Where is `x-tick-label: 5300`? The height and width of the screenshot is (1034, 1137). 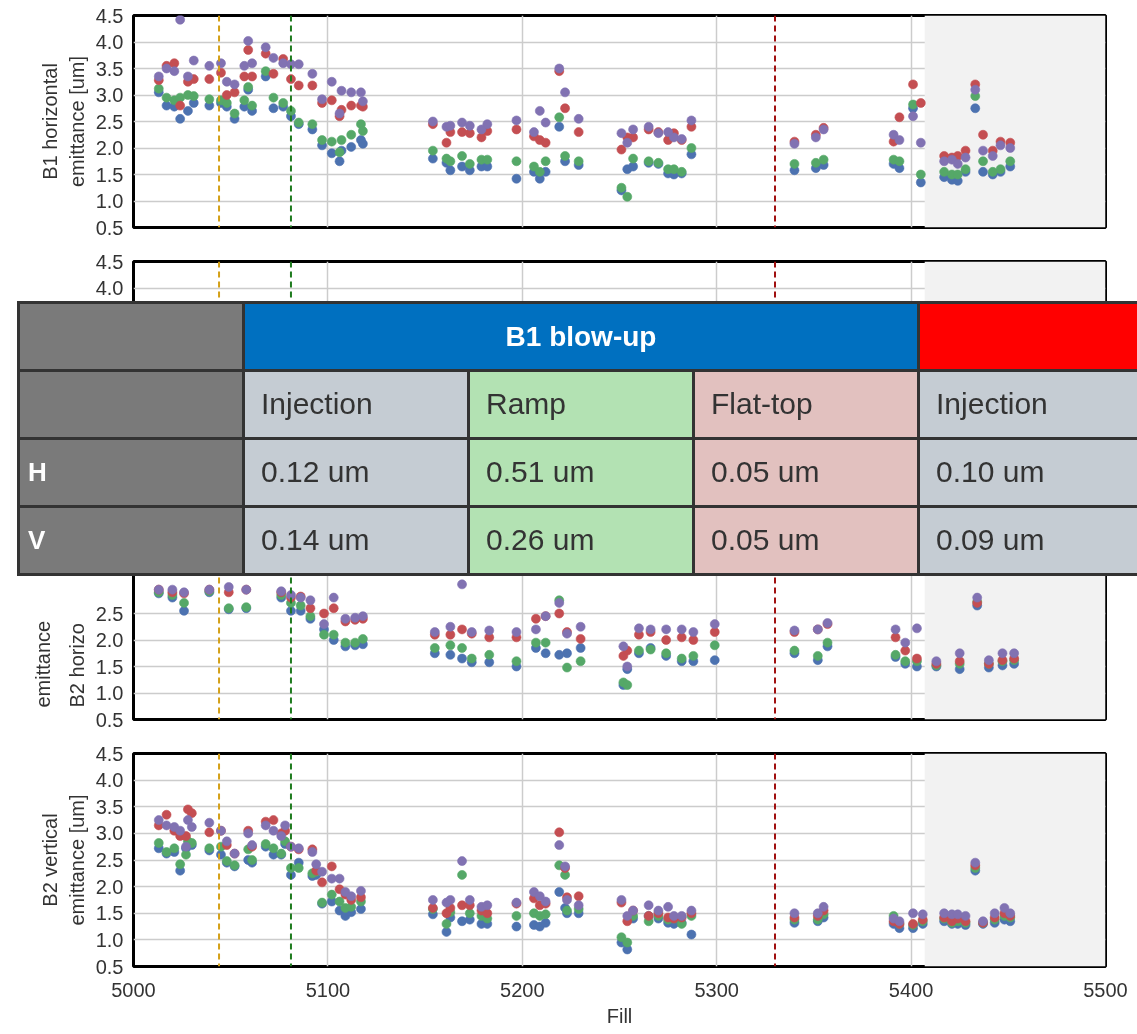 x-tick-label: 5300 is located at coordinates (716, 989).